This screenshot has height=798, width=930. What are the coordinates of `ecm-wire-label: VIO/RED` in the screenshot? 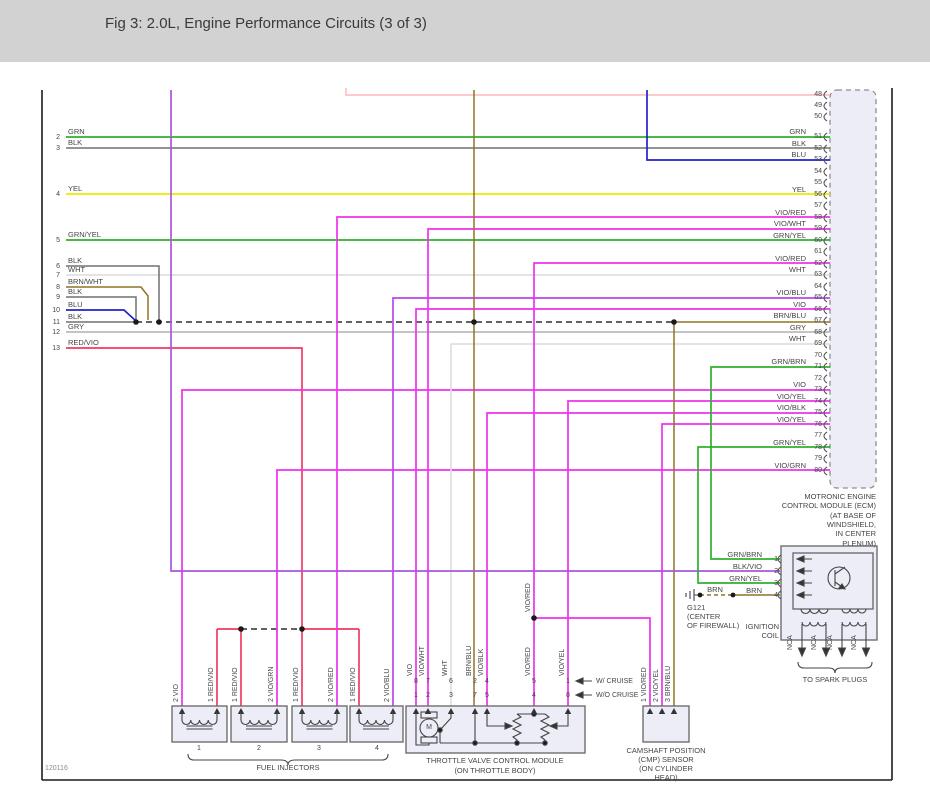 It's located at (790, 258).